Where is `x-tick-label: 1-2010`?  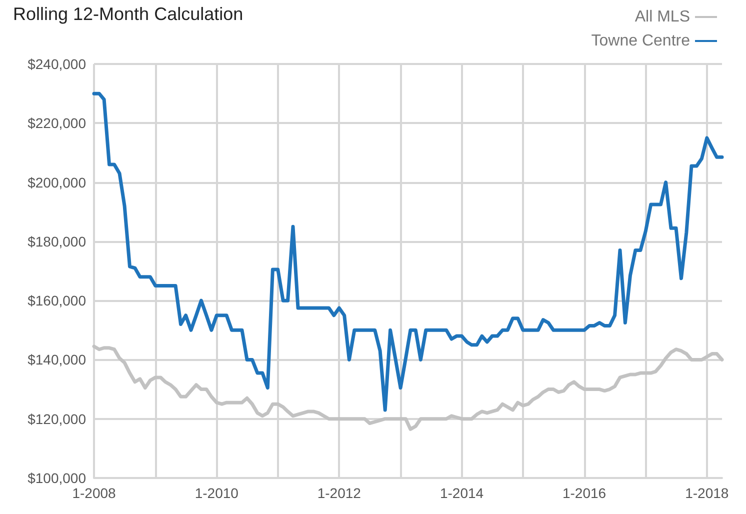
x-tick-label: 1-2010 is located at coordinates (216, 493).